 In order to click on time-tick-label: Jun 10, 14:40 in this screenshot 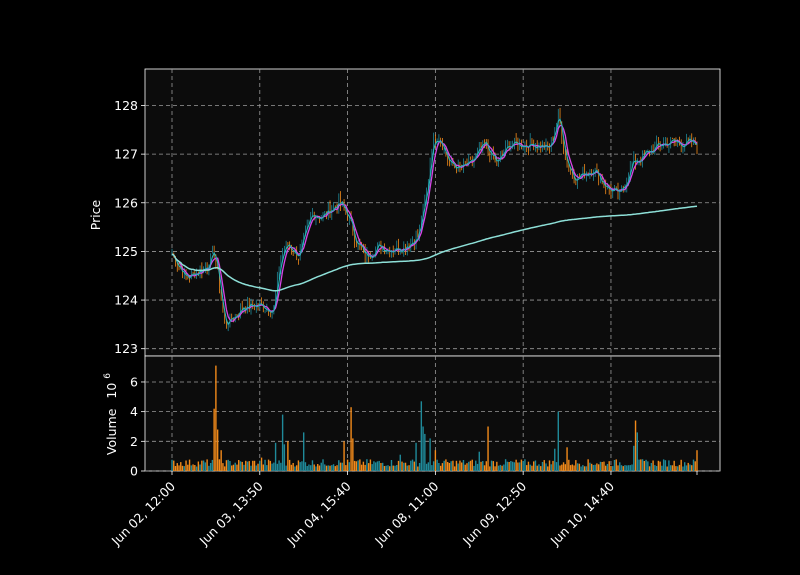, I will do `click(582, 513)`.